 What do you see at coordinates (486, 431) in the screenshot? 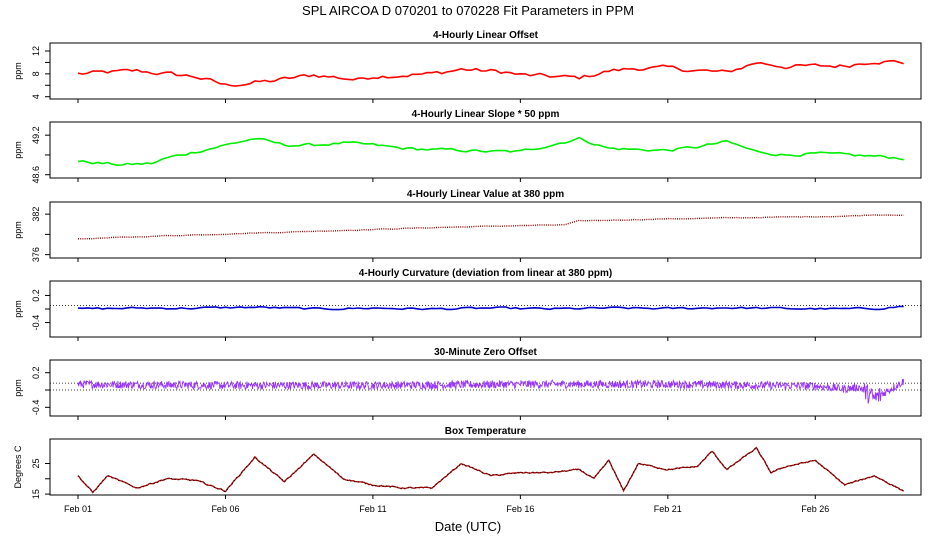
I see `panel-title: Box Temperature` at bounding box center [486, 431].